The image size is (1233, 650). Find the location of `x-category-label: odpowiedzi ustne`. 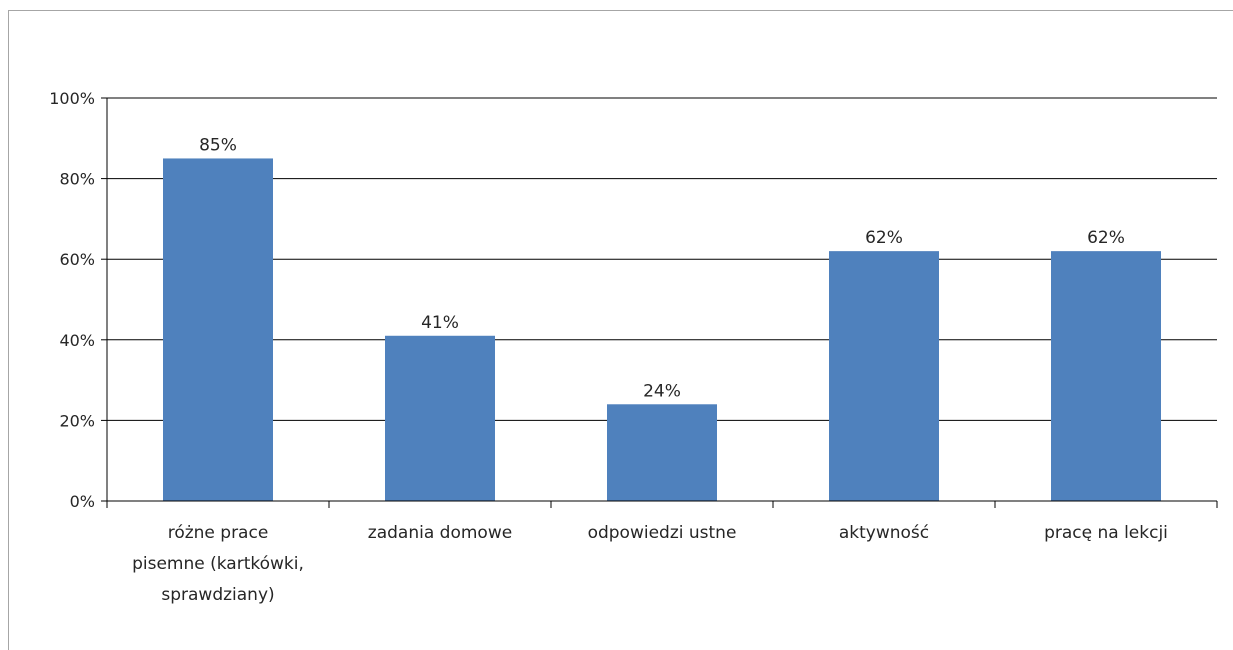

x-category-label: odpowiedzi ustne is located at coordinates (662, 533).